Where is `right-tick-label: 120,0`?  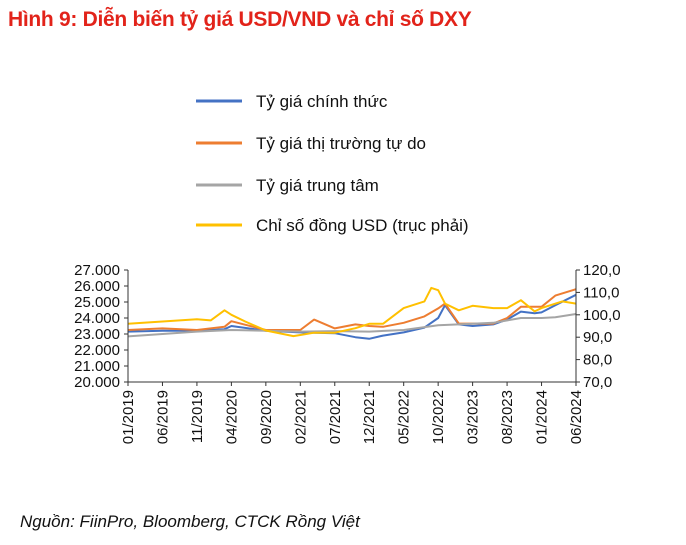 right-tick-label: 120,0 is located at coordinates (602, 270).